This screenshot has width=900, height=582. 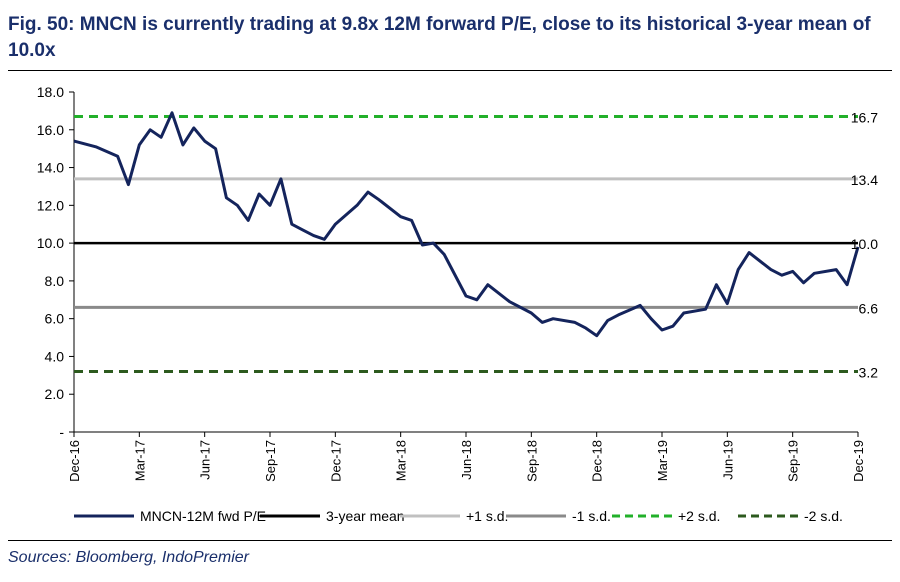 I want to click on y-tick-label: 2.0, so click(x=55, y=394).